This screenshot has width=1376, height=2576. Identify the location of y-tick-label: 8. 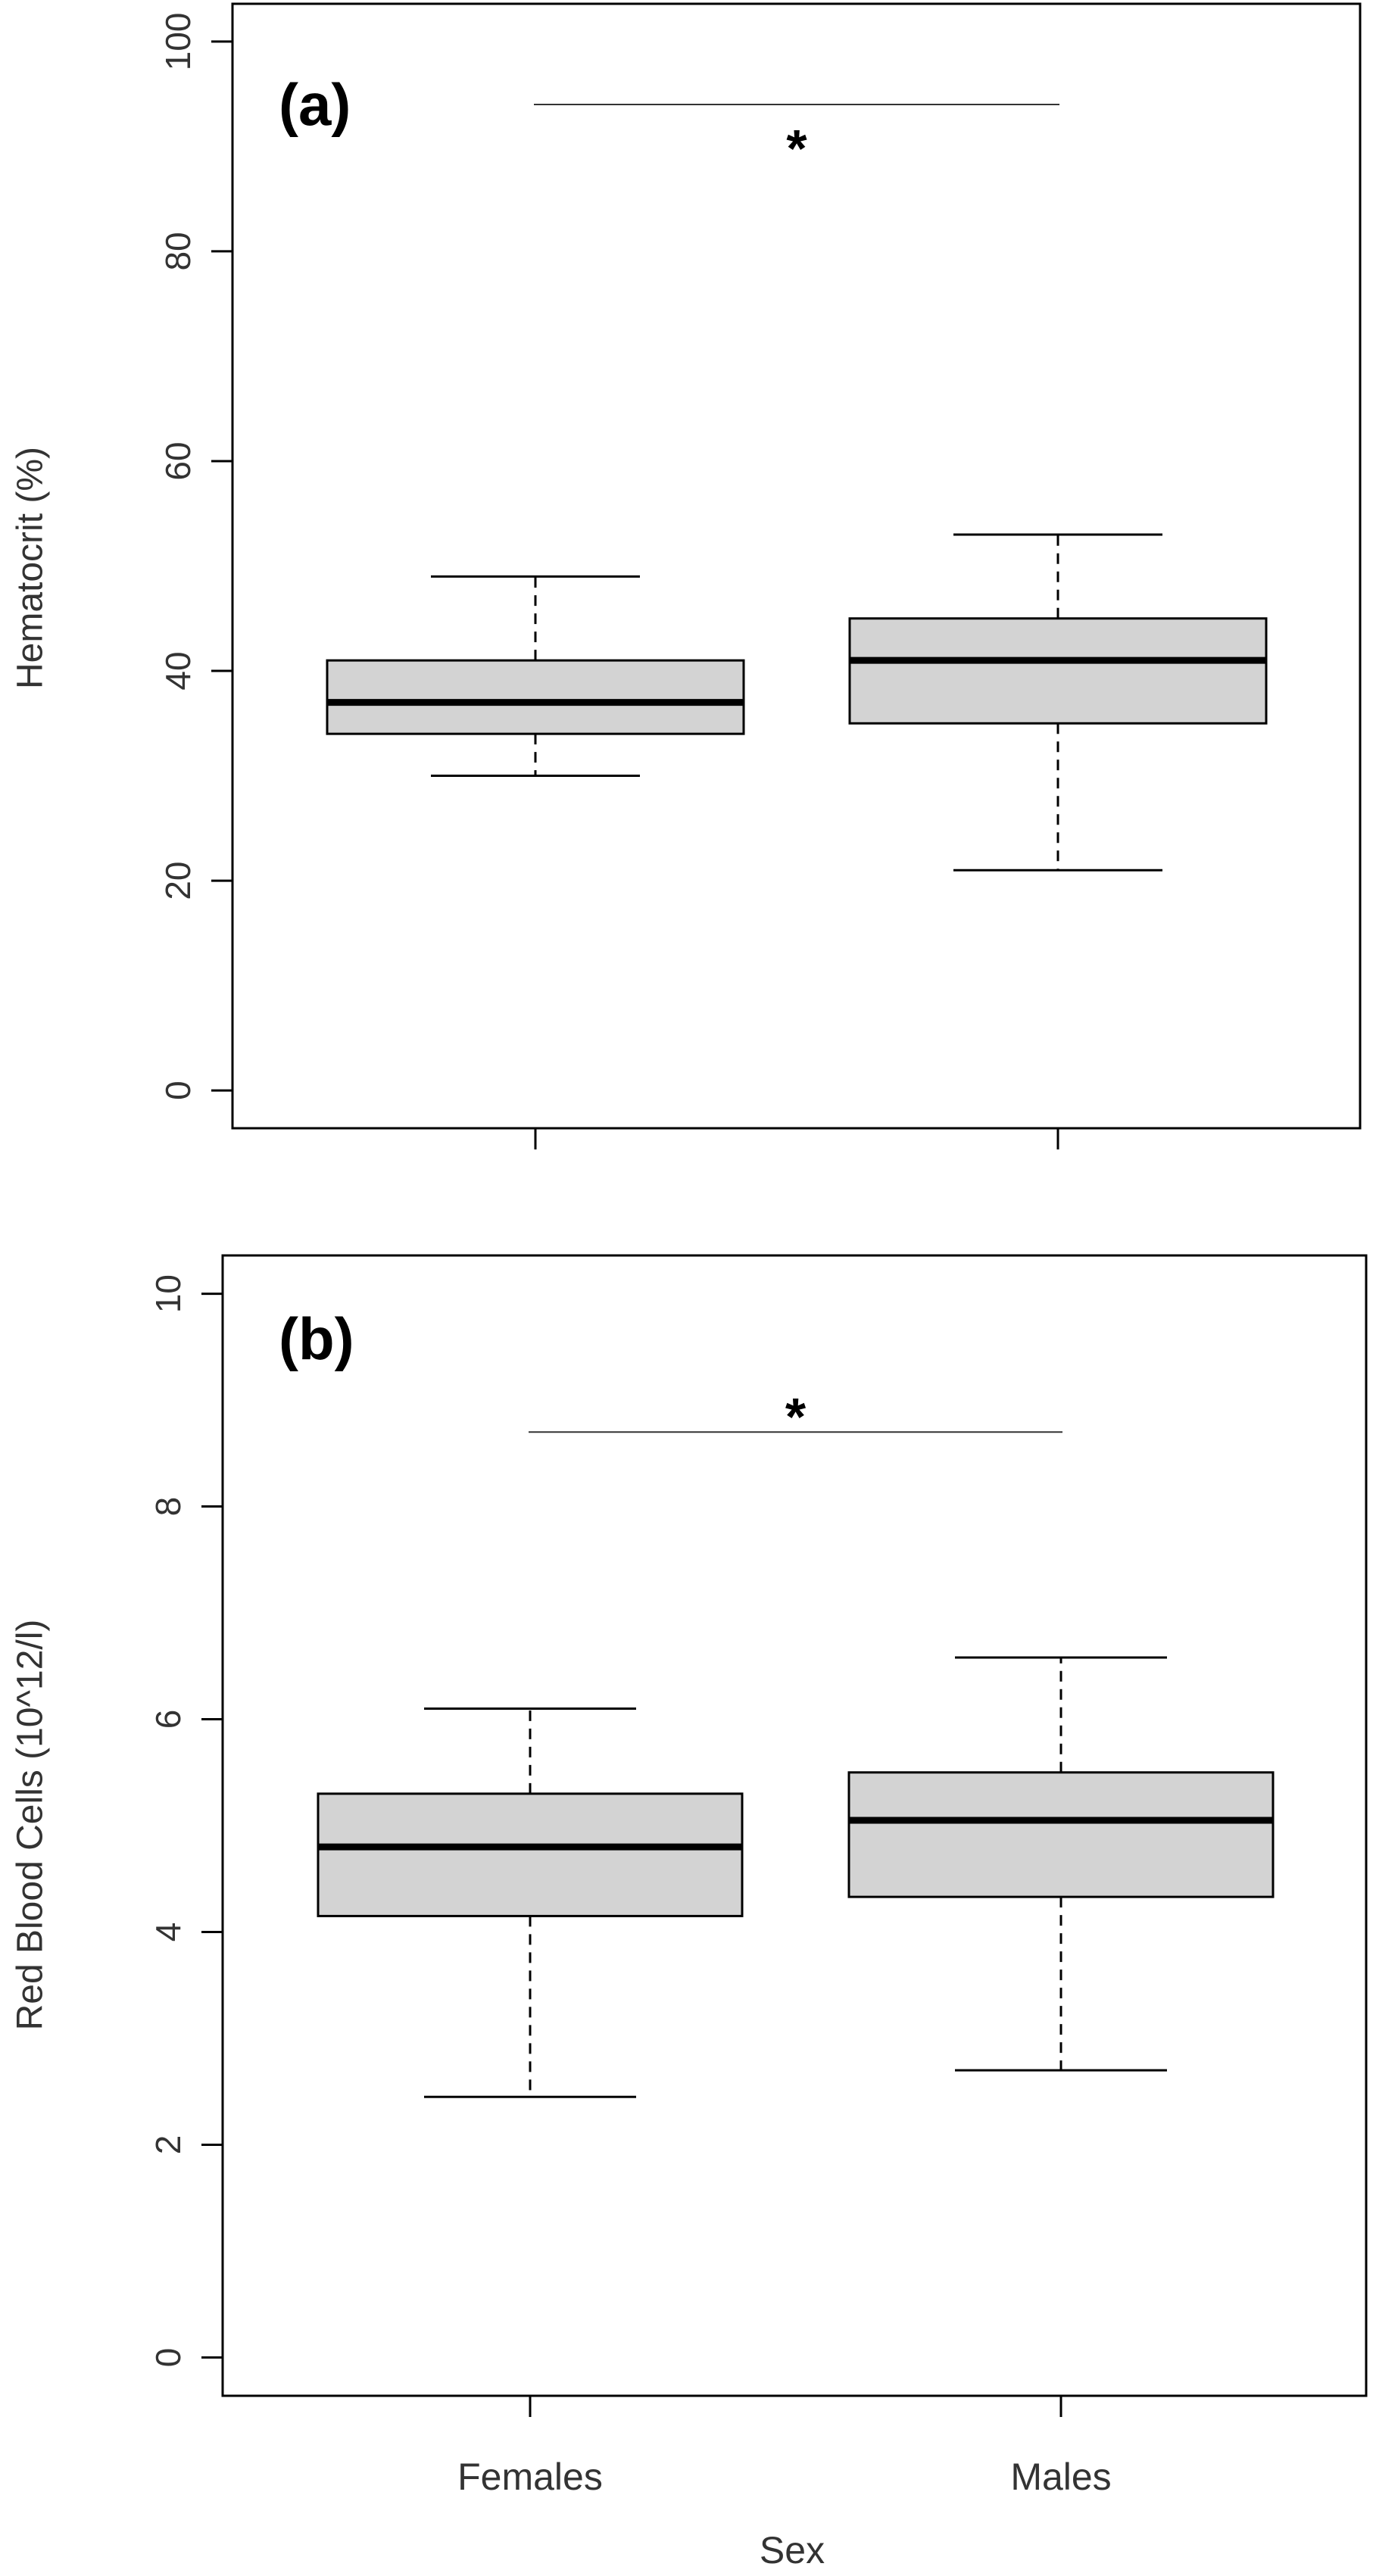
(168, 1507).